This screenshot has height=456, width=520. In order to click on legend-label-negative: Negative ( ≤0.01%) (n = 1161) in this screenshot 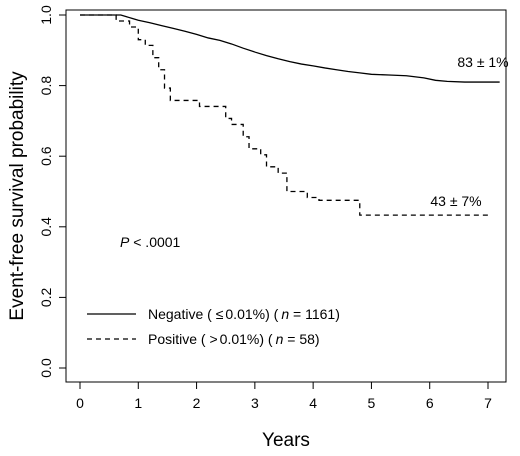, I will do `click(244, 314)`.